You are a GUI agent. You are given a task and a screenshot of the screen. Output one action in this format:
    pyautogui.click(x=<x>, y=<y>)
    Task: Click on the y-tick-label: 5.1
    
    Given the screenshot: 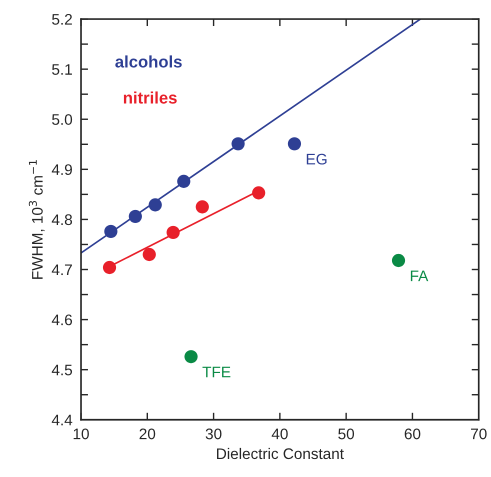 What is the action you would take?
    pyautogui.click(x=62, y=69)
    